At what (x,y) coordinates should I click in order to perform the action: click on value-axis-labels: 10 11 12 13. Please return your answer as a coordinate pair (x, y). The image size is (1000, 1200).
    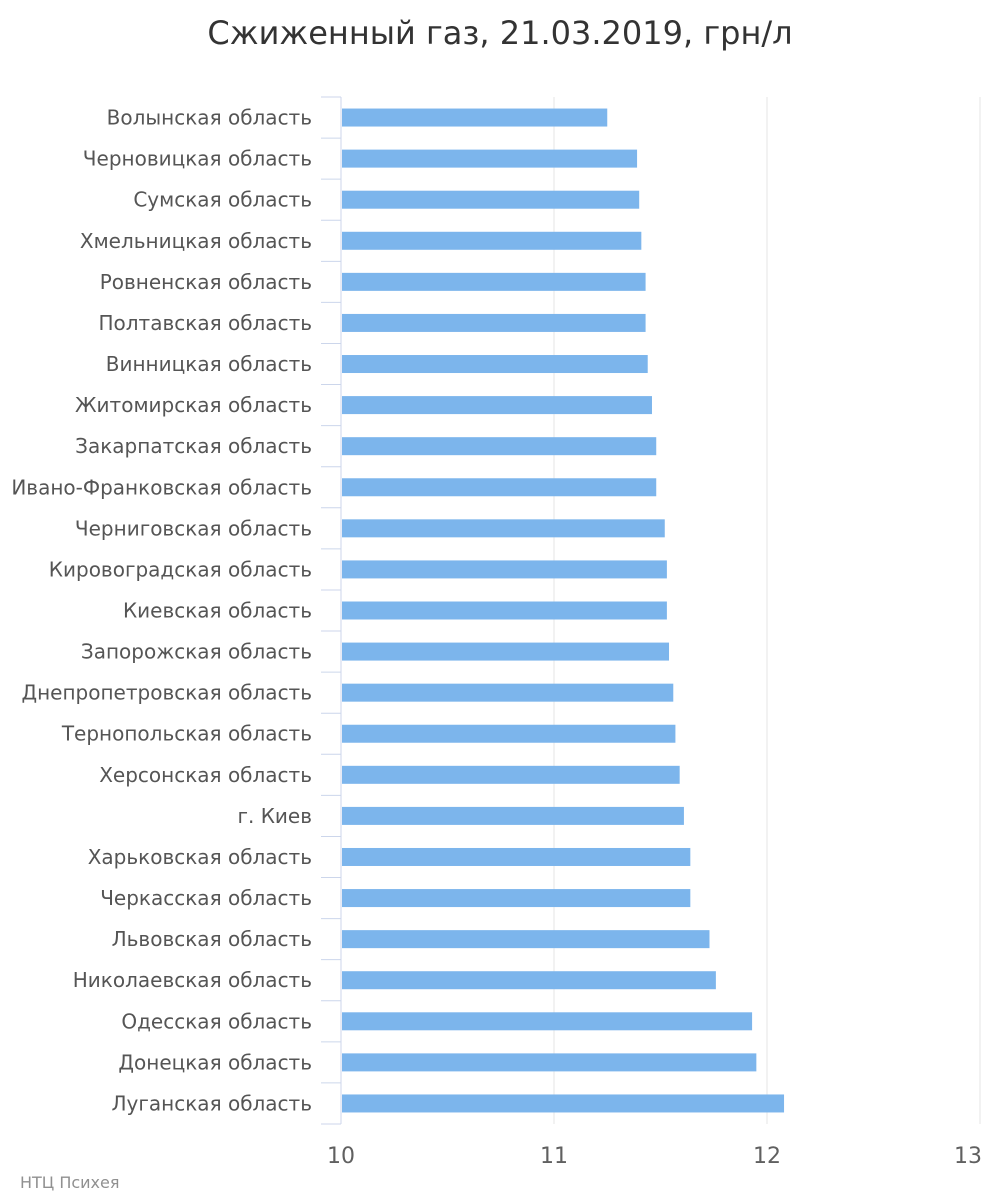
    Looking at the image, I should click on (654, 1156).